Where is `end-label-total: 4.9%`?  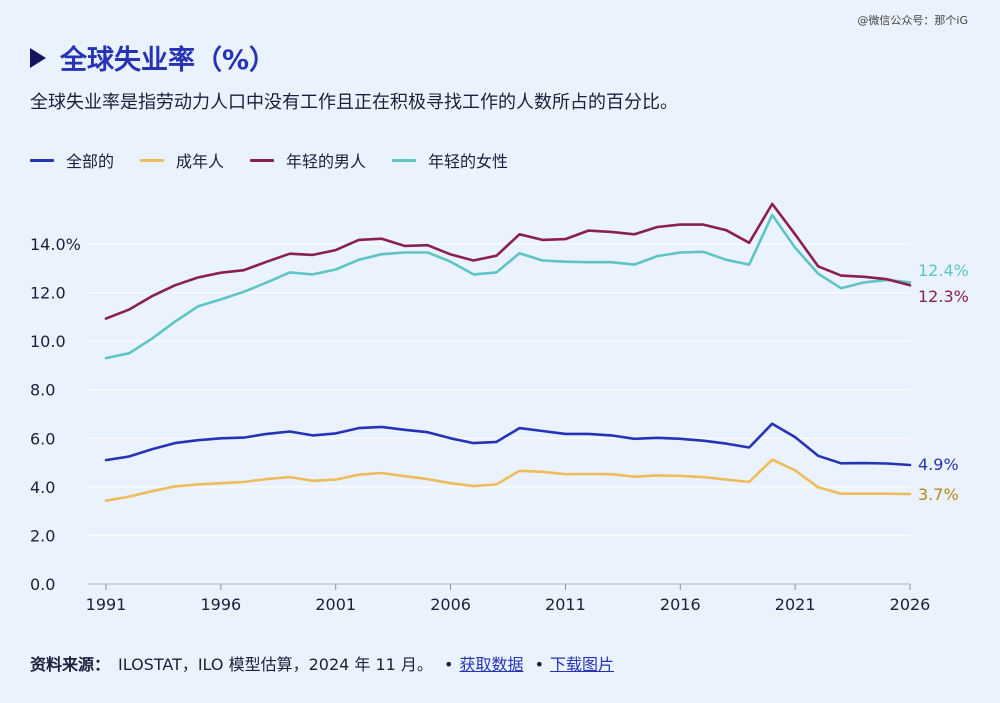
end-label-total: 4.9% is located at coordinates (938, 464).